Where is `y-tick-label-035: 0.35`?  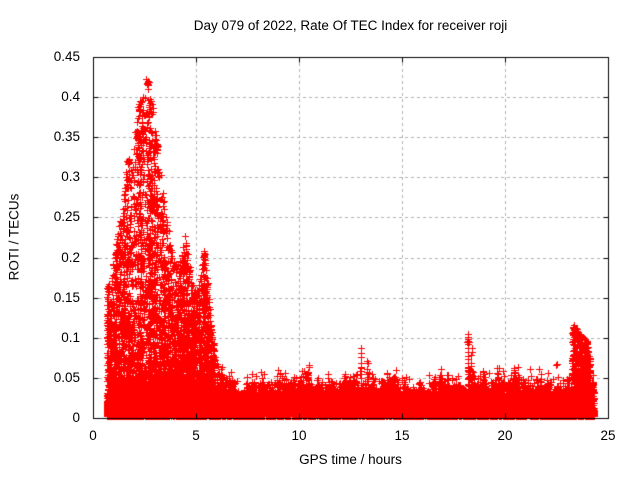 y-tick-label-035: 0.35 is located at coordinates (66, 136).